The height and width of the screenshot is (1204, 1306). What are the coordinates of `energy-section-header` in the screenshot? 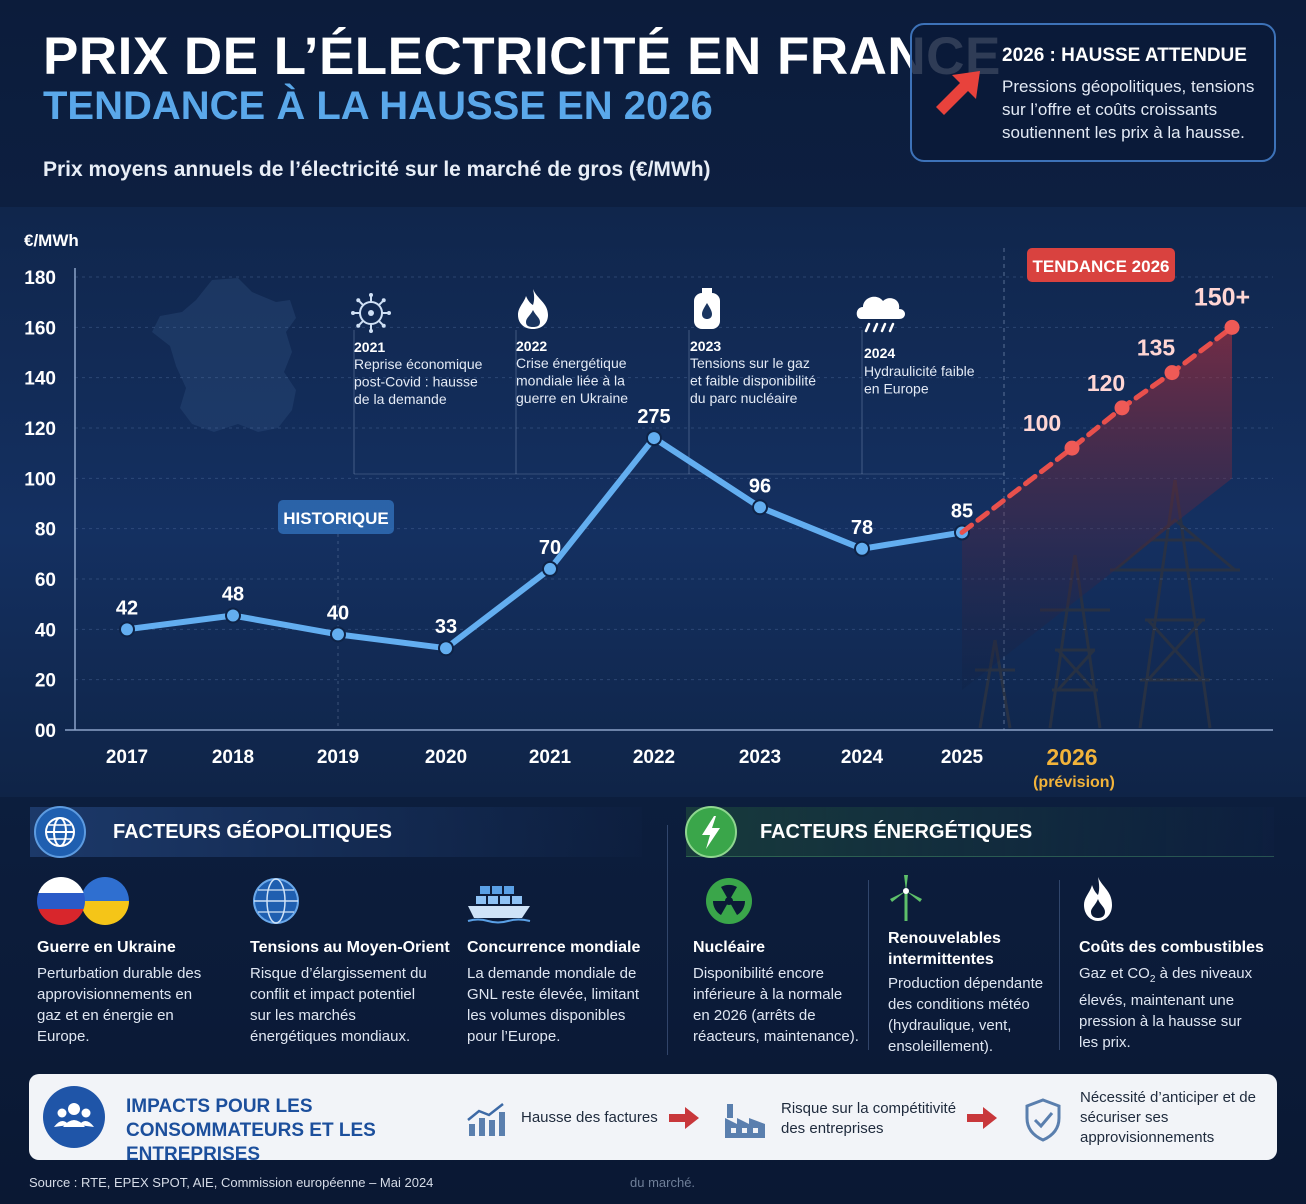 It's located at (980, 832).